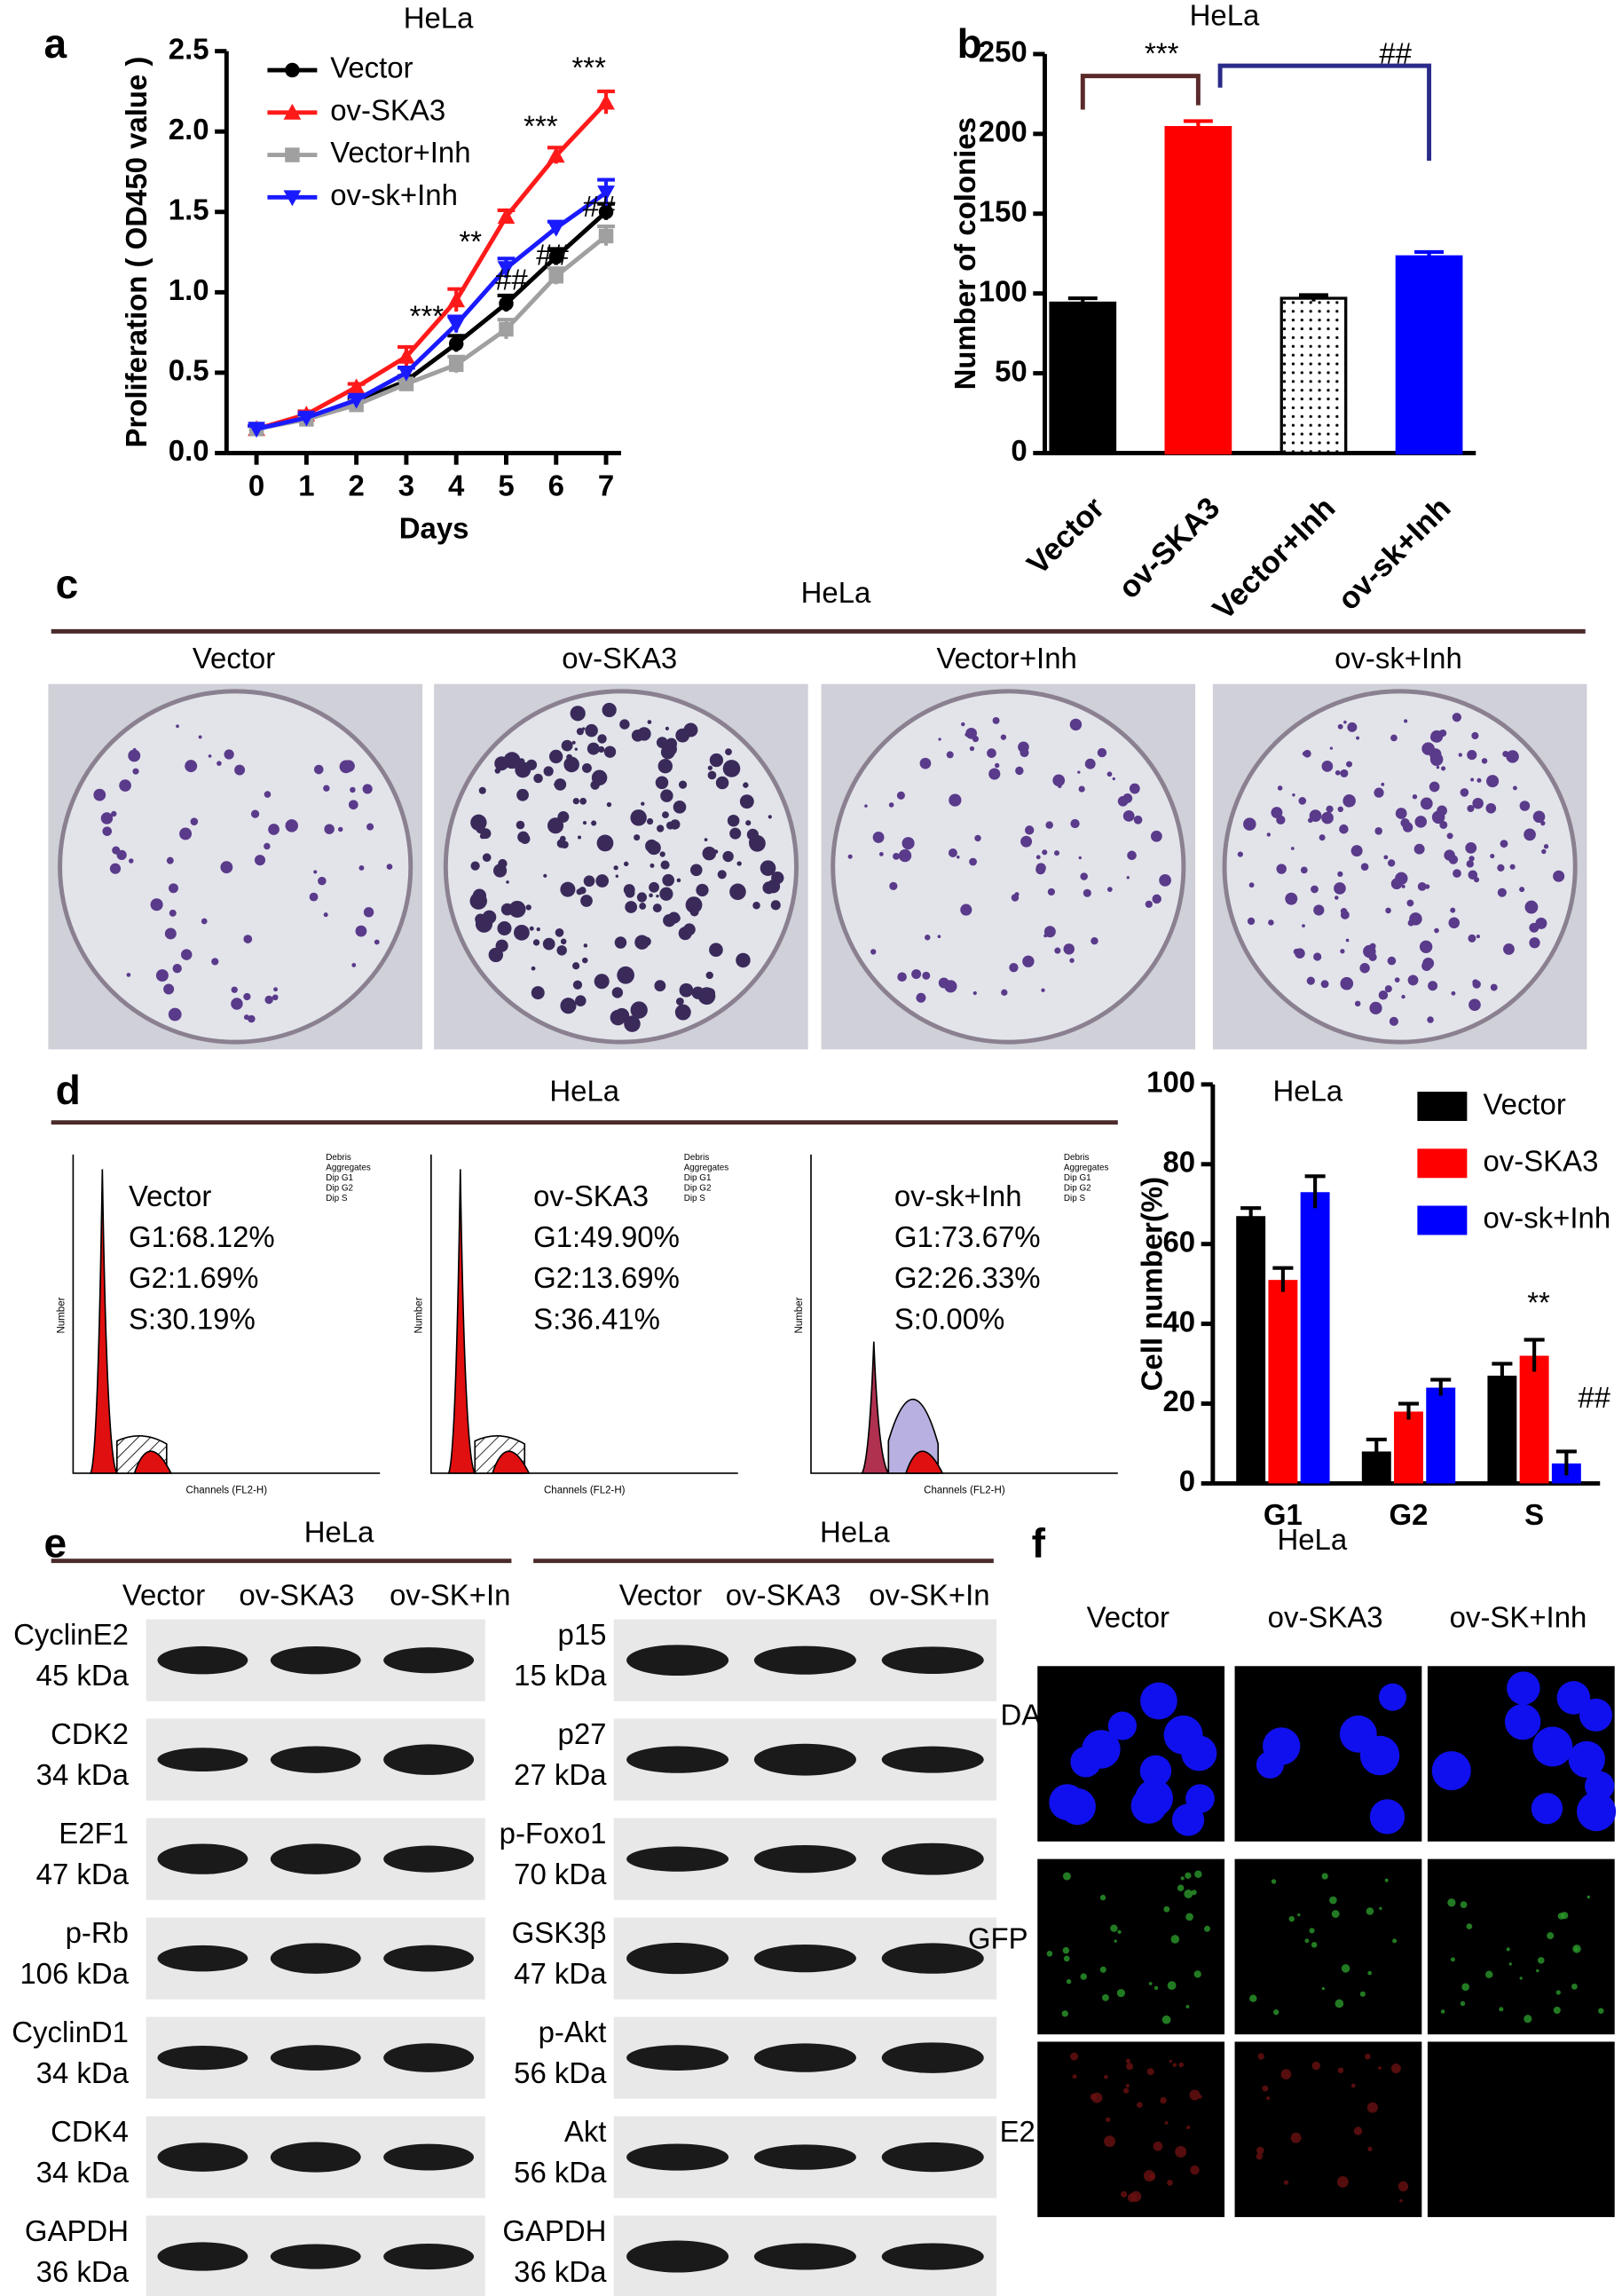 This screenshot has width=1622, height=2296. Describe the element at coordinates (55, 44) in the screenshot. I see `panel-letter: a` at that location.